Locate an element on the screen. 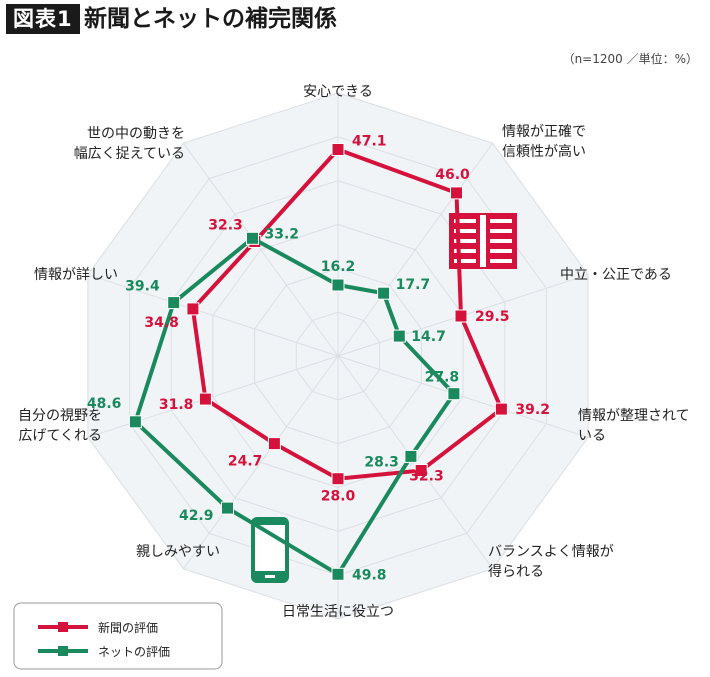 The image size is (710, 677). legend: 新聞の評価 ネットの評価 is located at coordinates (118, 636).